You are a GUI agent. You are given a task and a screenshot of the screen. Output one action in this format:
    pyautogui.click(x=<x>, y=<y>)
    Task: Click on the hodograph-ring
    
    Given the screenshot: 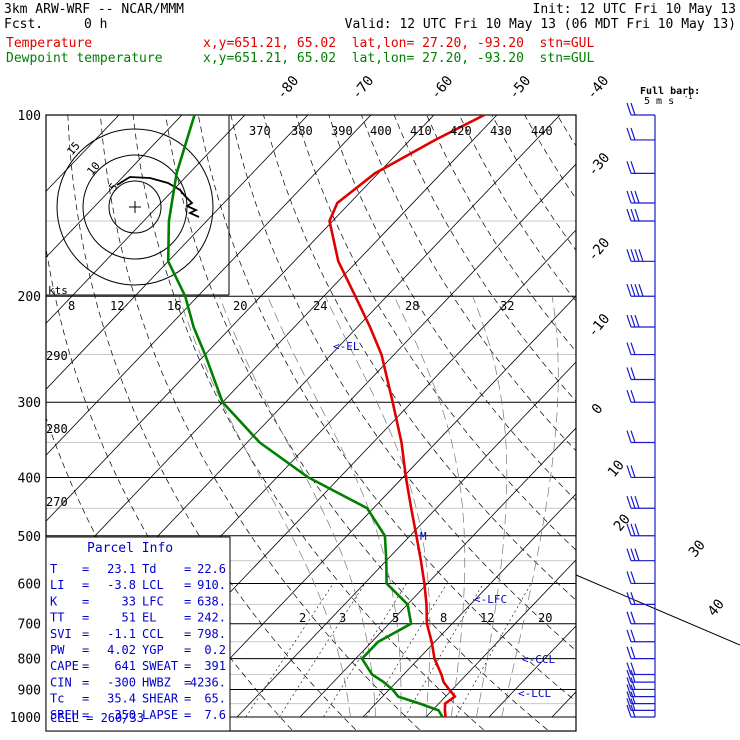 What is the action you would take?
    pyautogui.click(x=135, y=207)
    